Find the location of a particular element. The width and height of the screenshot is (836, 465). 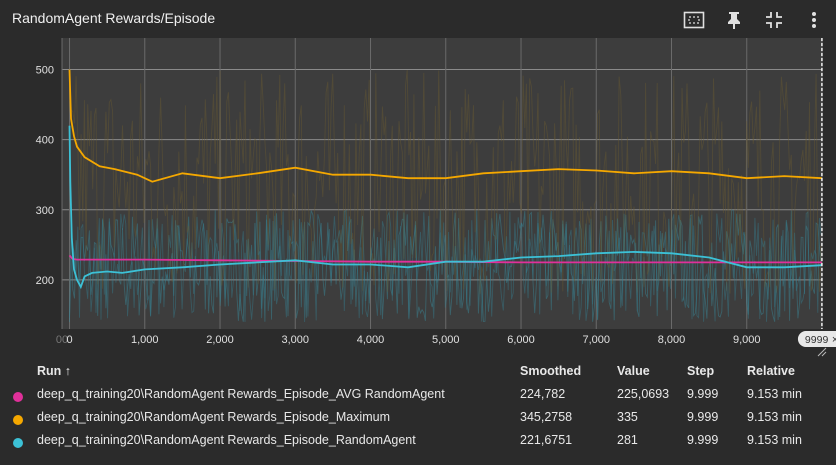

col-run: Run ↑ is located at coordinates (54, 371).